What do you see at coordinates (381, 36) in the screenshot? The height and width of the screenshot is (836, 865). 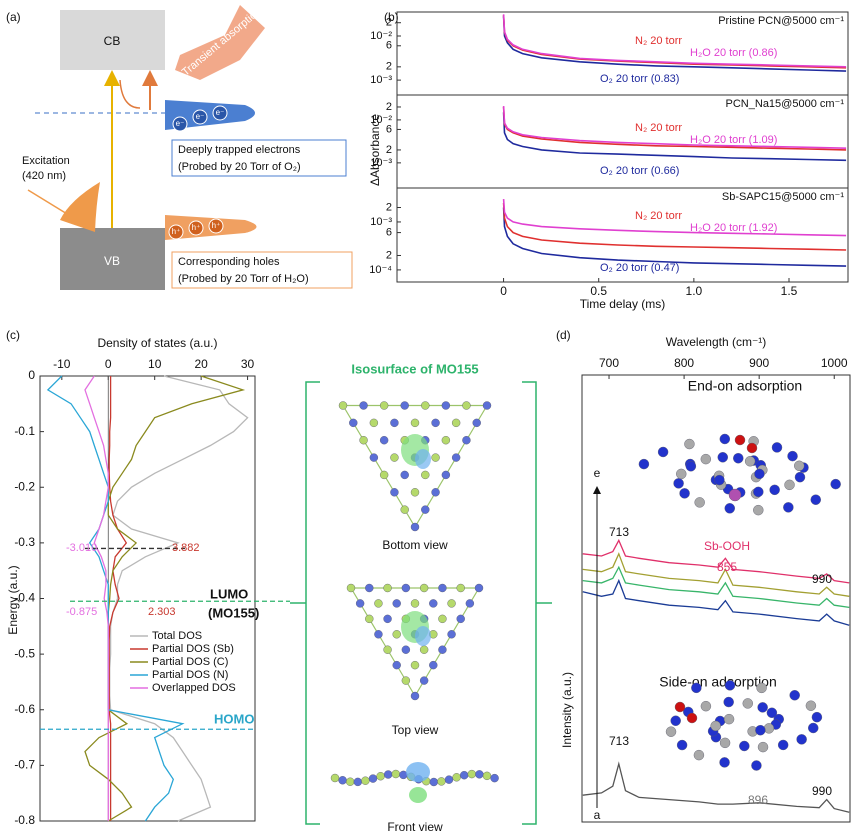 I see `y-tick-label: 10⁻²` at bounding box center [381, 36].